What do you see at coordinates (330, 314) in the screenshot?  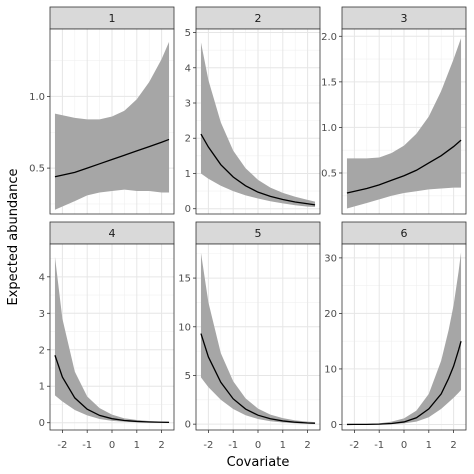 I see `y-tick-label: 20` at bounding box center [330, 314].